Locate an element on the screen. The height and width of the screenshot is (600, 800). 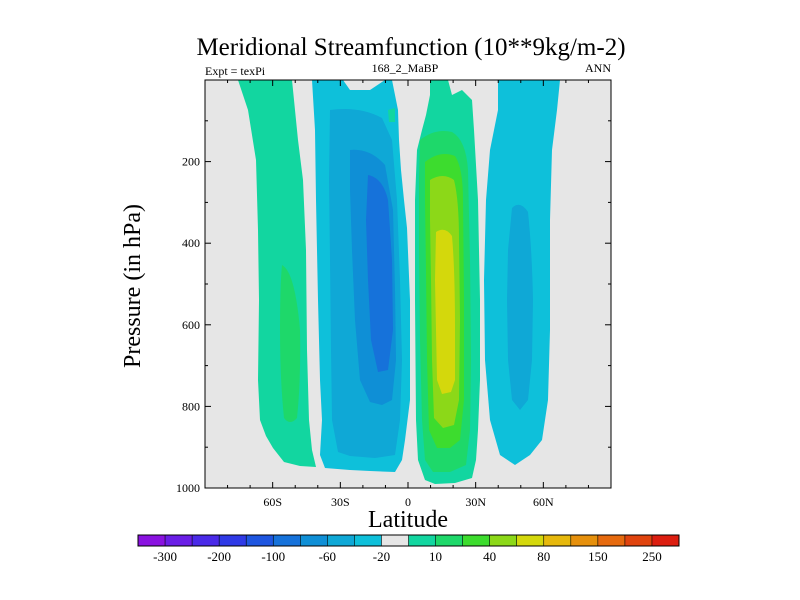
y-tick-label: 200 is located at coordinates (191, 162).